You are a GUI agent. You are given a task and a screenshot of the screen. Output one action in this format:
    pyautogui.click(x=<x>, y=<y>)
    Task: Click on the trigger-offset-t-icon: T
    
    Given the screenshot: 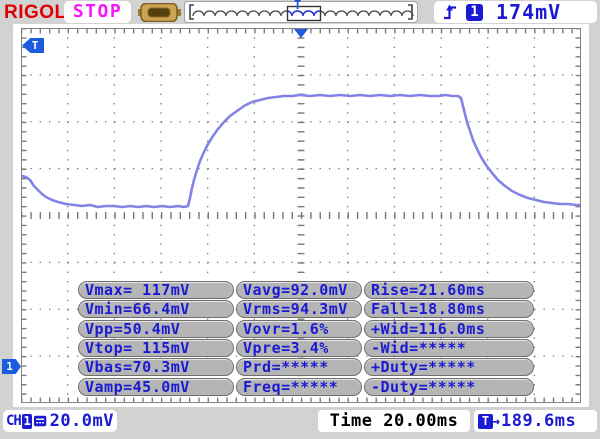 What is the action you would take?
    pyautogui.click(x=485, y=421)
    